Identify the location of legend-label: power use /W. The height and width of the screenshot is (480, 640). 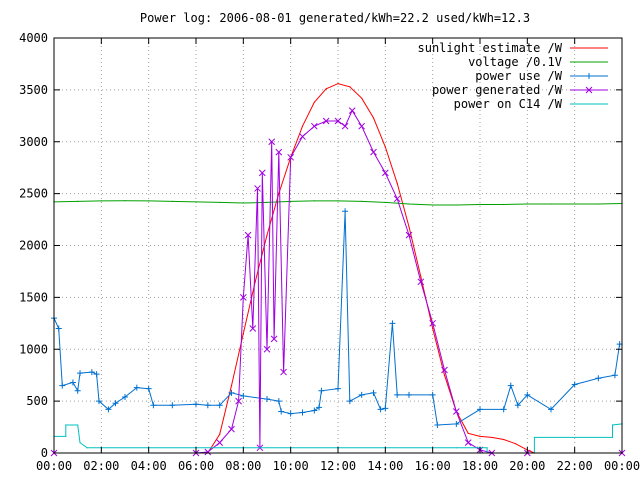
(518, 76).